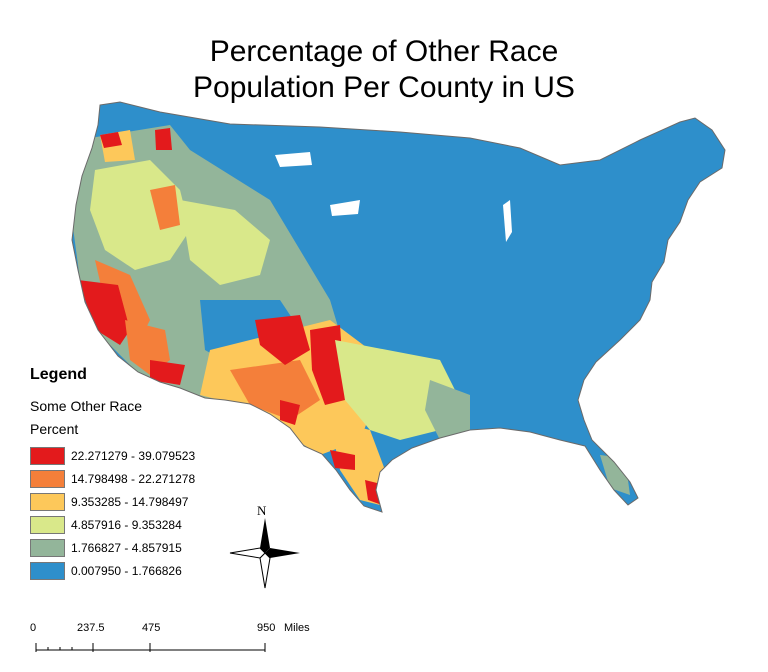 Image resolution: width=768 pixels, height=672 pixels. What do you see at coordinates (151, 628) in the screenshot?
I see `scale-tick-label: 475` at bounding box center [151, 628].